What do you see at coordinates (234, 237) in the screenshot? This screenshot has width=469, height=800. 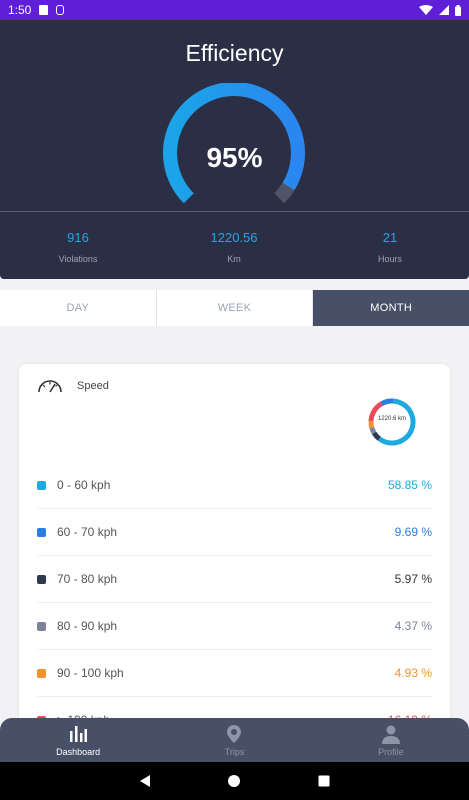 I see `stat-km-value: 1220.56` at bounding box center [234, 237].